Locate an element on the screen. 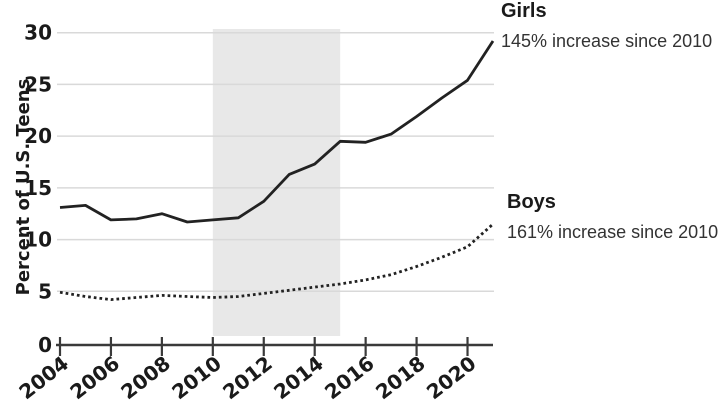 Image resolution: width=728 pixels, height=408 pixels. girls-series-label: Girls is located at coordinates (524, 11).